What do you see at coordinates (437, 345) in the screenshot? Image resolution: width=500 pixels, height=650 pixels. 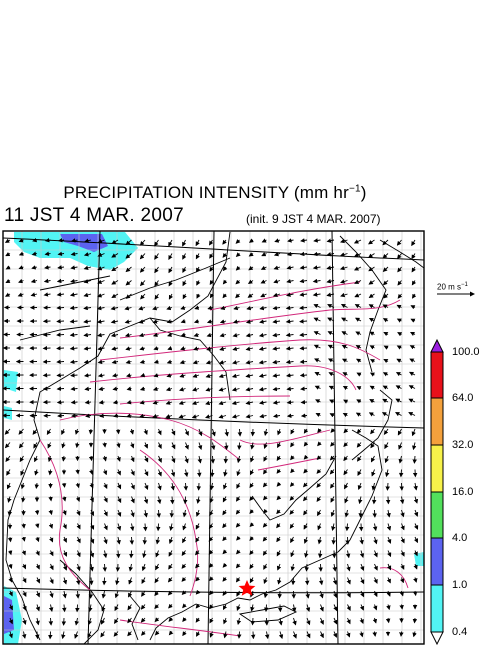 I see `colorbar-top-triangle` at bounding box center [437, 345].